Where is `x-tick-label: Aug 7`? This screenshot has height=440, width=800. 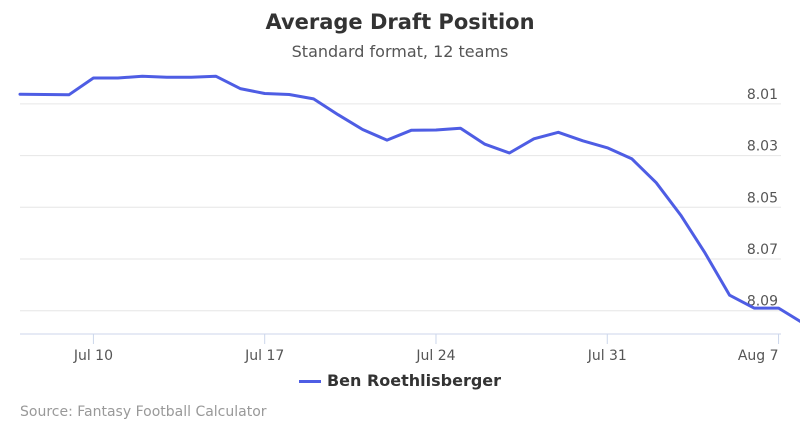
x-tick-label: Aug 7 is located at coordinates (758, 356).